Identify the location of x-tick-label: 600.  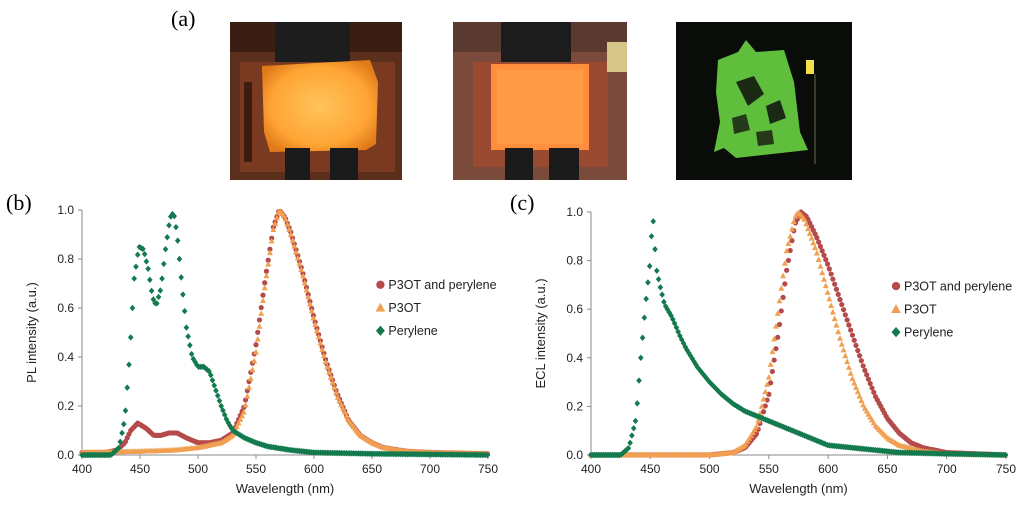
(828, 469).